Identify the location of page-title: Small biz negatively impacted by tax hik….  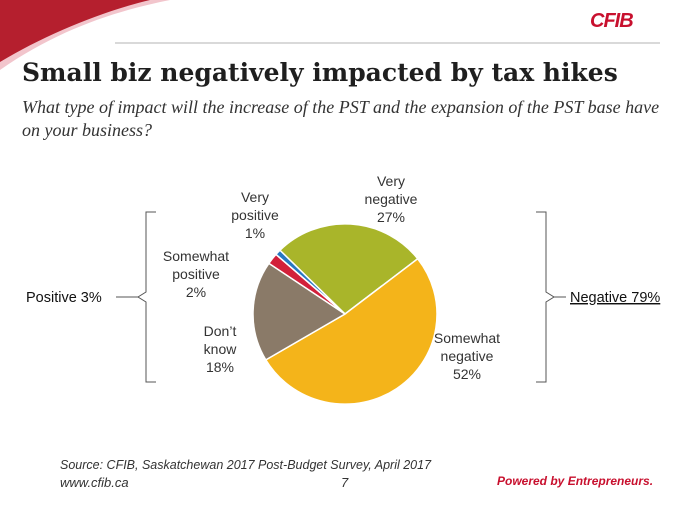
(320, 72).